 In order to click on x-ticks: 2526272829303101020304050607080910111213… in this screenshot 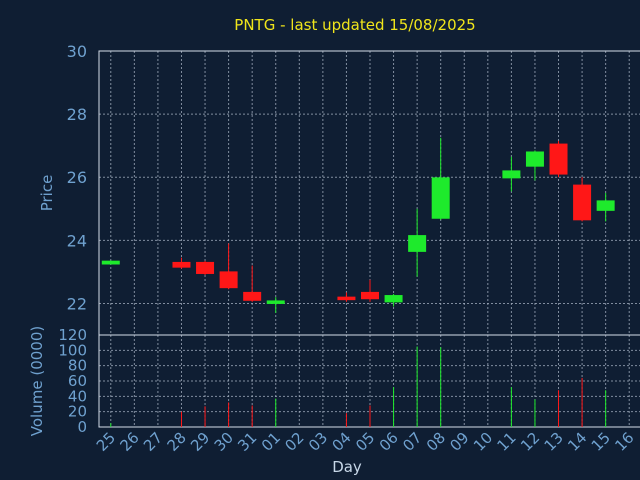, I will do `click(365, 442)`.